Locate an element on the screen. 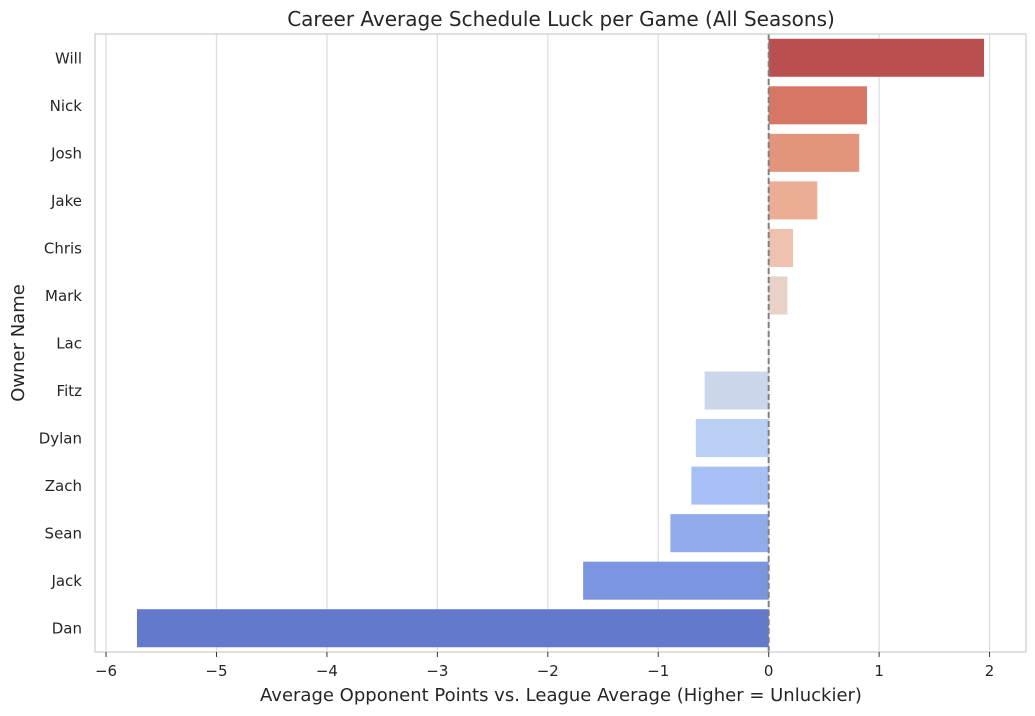 This screenshot has height=716, width=1035. y-axis-label: Owner Name is located at coordinates (18, 343).